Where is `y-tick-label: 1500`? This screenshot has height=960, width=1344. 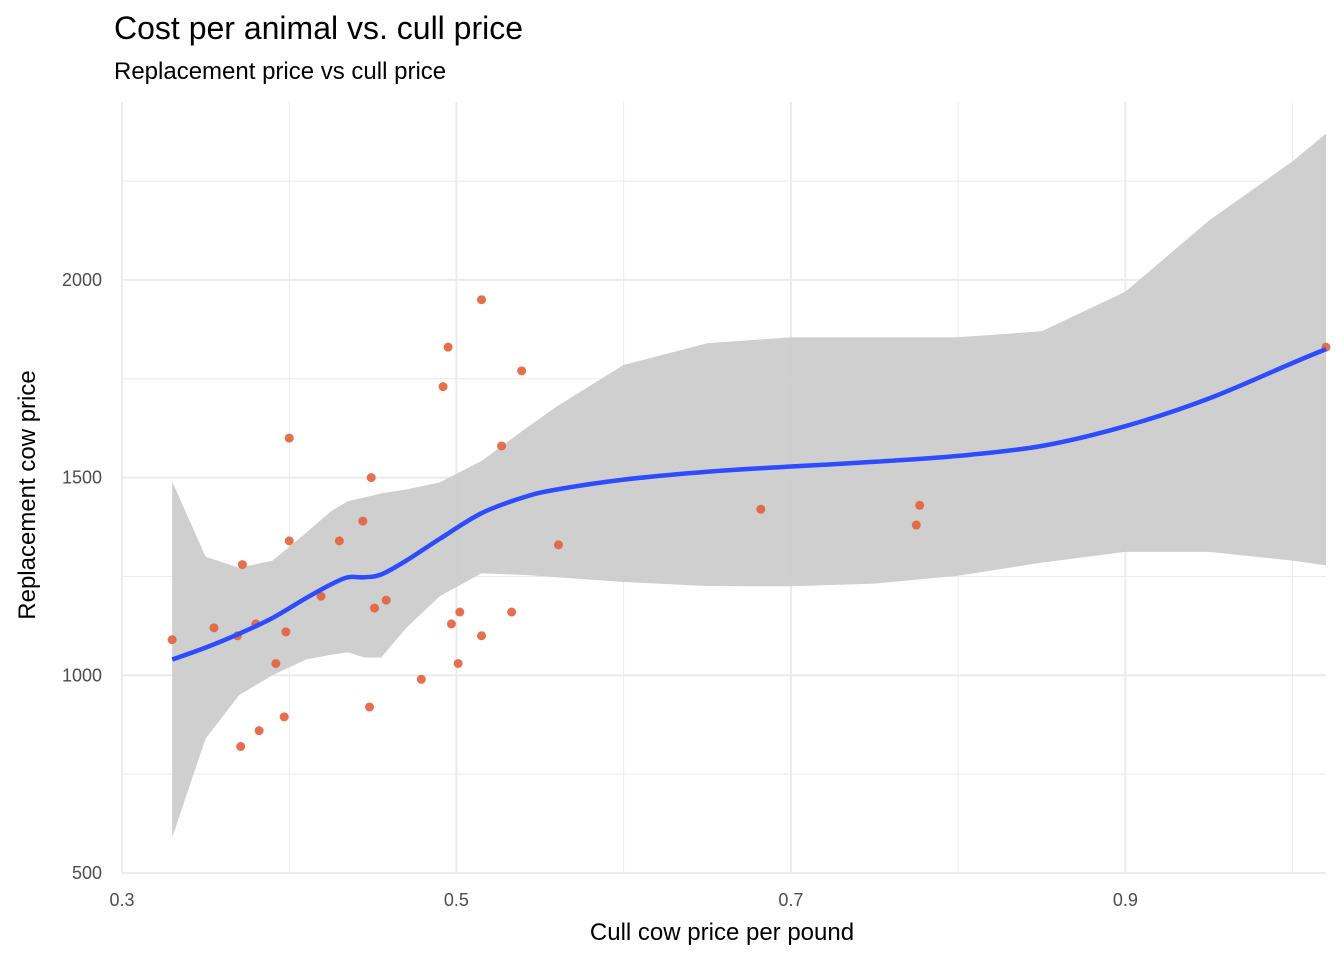
y-tick-label: 1500 is located at coordinates (82, 478).